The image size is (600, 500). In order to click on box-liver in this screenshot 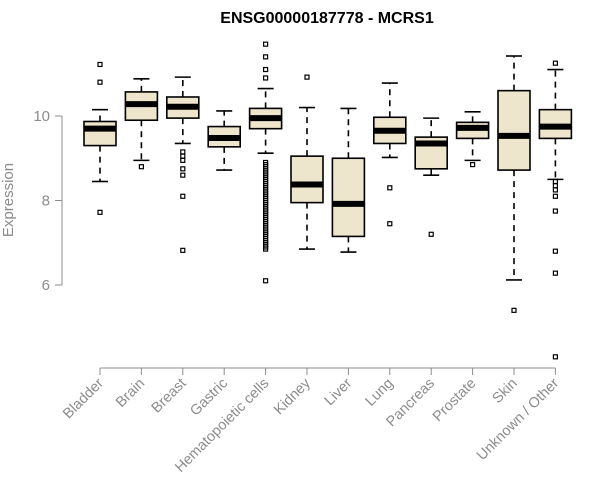, I will do `click(348, 180)`.